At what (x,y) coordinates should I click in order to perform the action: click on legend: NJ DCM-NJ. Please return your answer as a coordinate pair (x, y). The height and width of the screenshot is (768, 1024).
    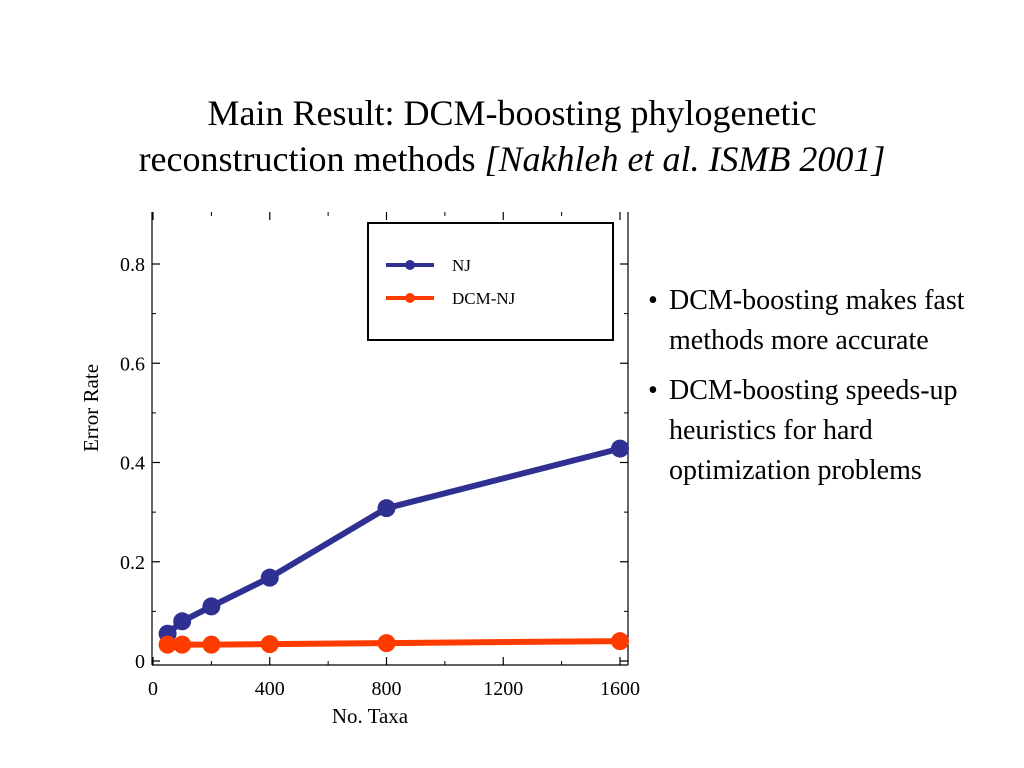
    Looking at the image, I should click on (490, 281).